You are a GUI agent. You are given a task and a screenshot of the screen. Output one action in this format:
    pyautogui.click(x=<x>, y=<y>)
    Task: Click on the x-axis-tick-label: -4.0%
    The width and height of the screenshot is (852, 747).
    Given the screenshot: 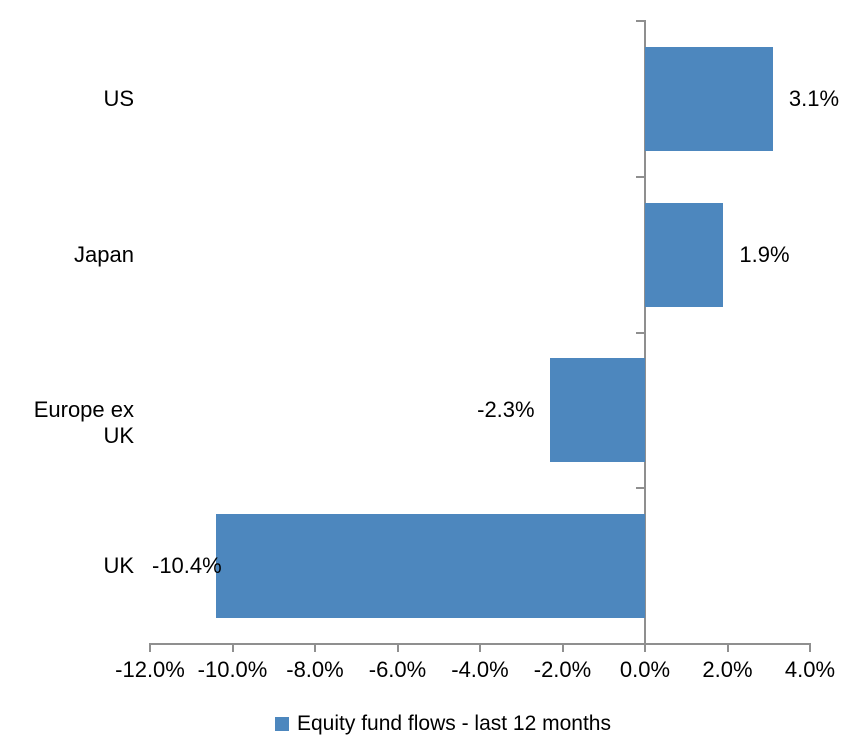 What is the action you would take?
    pyautogui.click(x=480, y=669)
    